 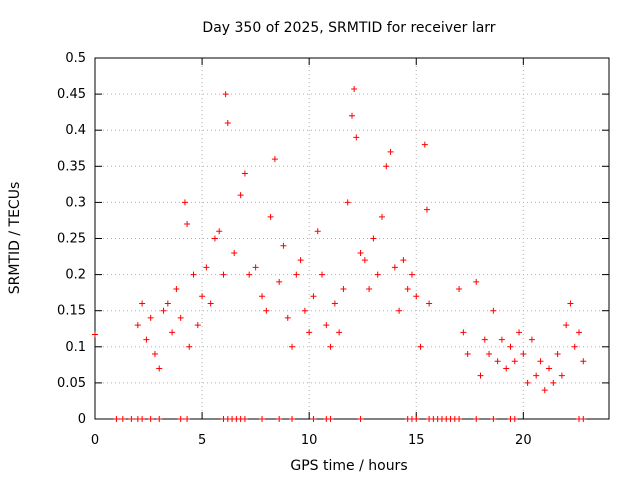 What do you see at coordinates (71, 94) in the screenshot?
I see `y-tick-label: 0.45` at bounding box center [71, 94].